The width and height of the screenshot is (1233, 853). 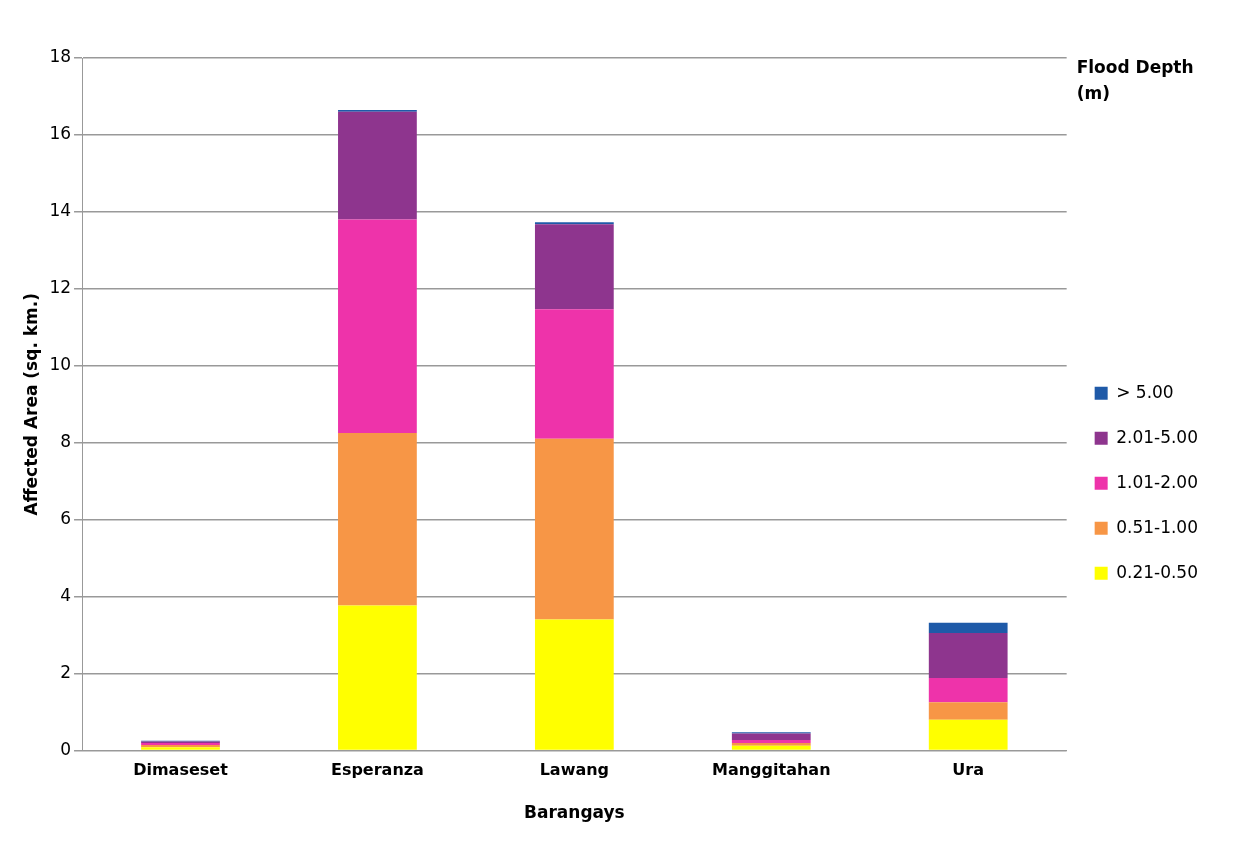 What do you see at coordinates (574, 812) in the screenshot?
I see `x-axis-title: Barangays` at bounding box center [574, 812].